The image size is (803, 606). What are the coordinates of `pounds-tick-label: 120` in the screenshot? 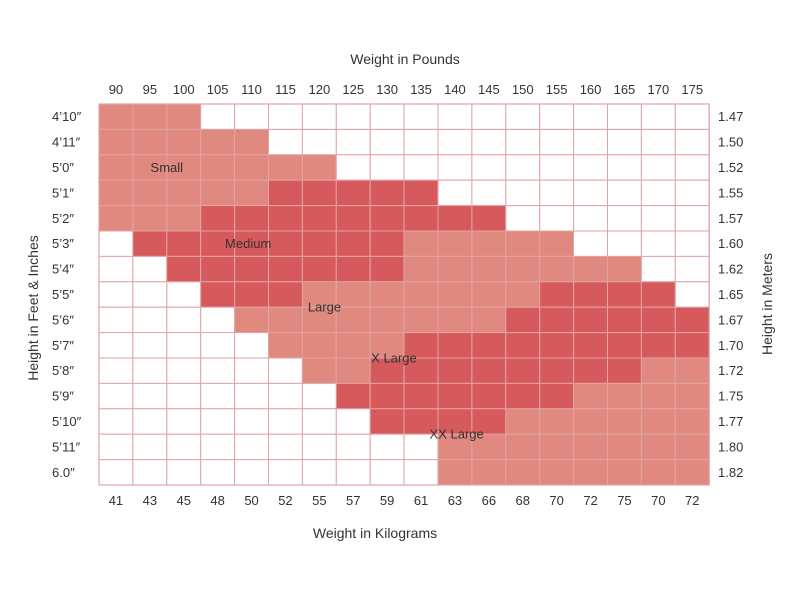 It's located at (319, 89).